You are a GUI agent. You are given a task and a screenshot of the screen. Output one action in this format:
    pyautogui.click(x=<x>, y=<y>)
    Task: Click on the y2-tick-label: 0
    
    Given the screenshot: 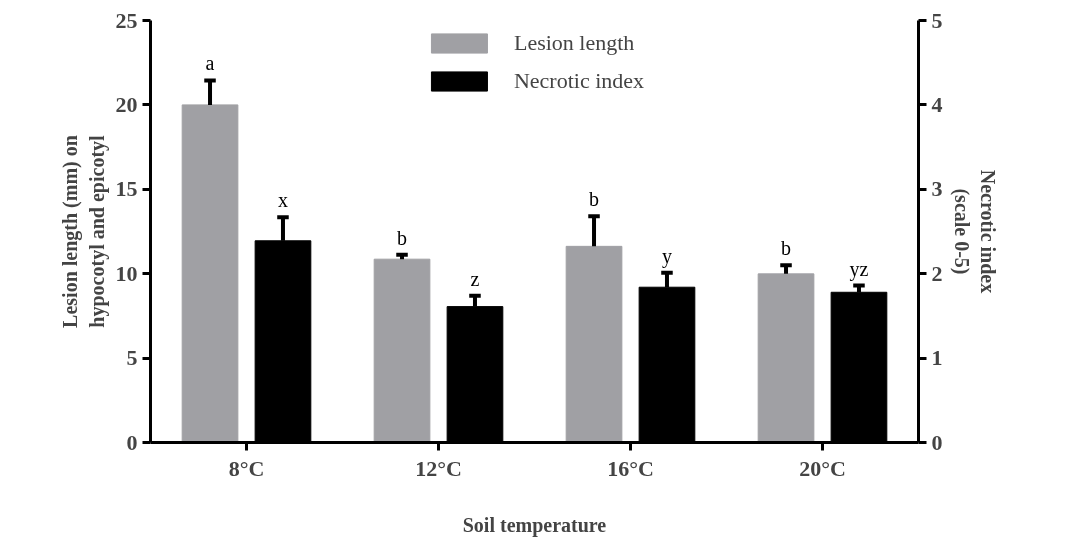 What is the action you would take?
    pyautogui.click(x=937, y=442)
    